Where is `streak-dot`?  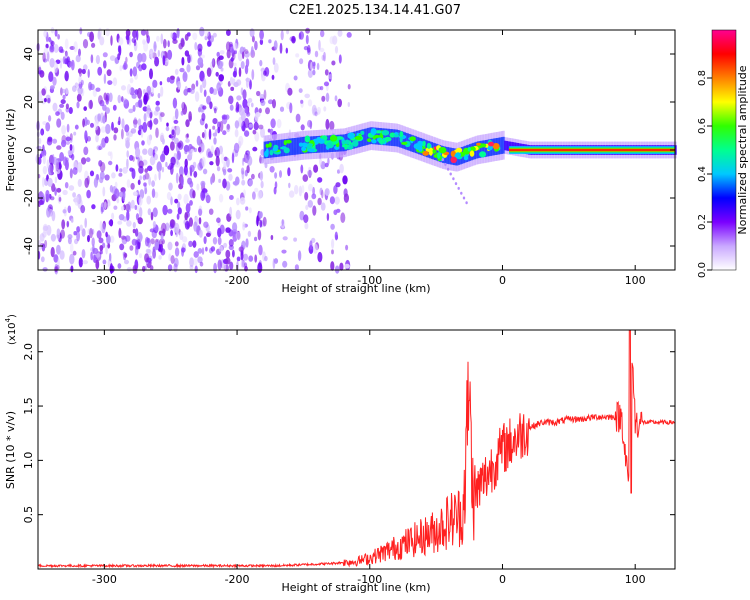 streak-dot is located at coordinates (456, 184).